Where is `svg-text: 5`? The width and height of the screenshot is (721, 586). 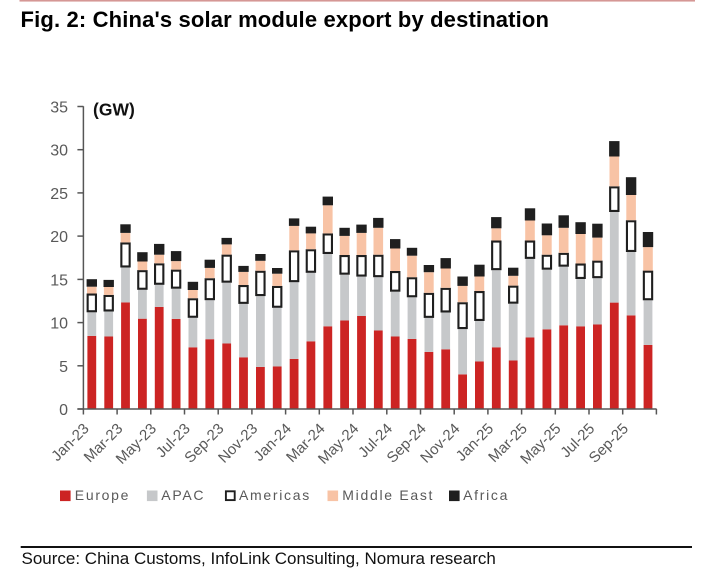 svg-text: 5 is located at coordinates (63, 367).